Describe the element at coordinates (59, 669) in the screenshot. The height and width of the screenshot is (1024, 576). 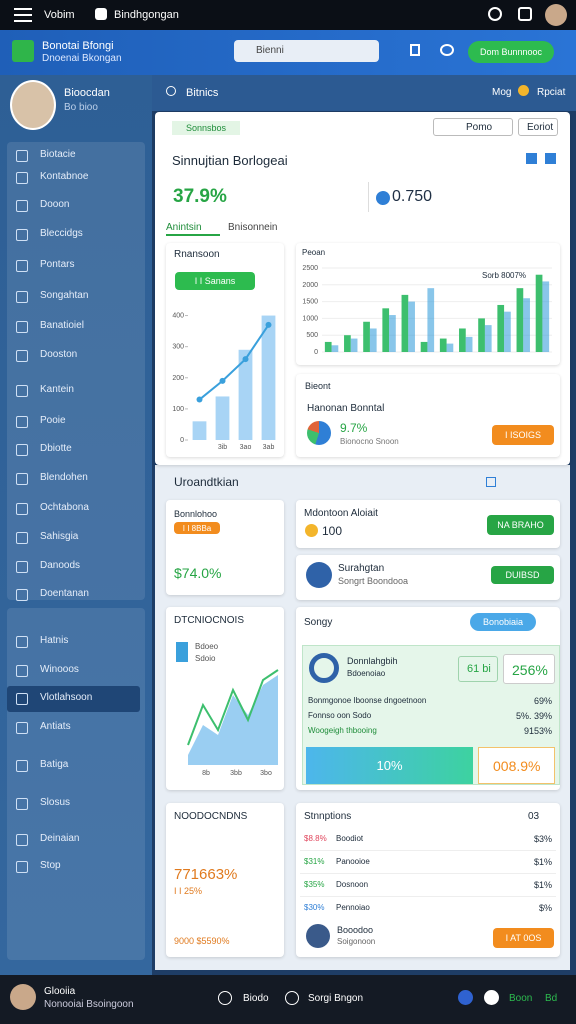
I see `menu-label: Winooos` at that location.